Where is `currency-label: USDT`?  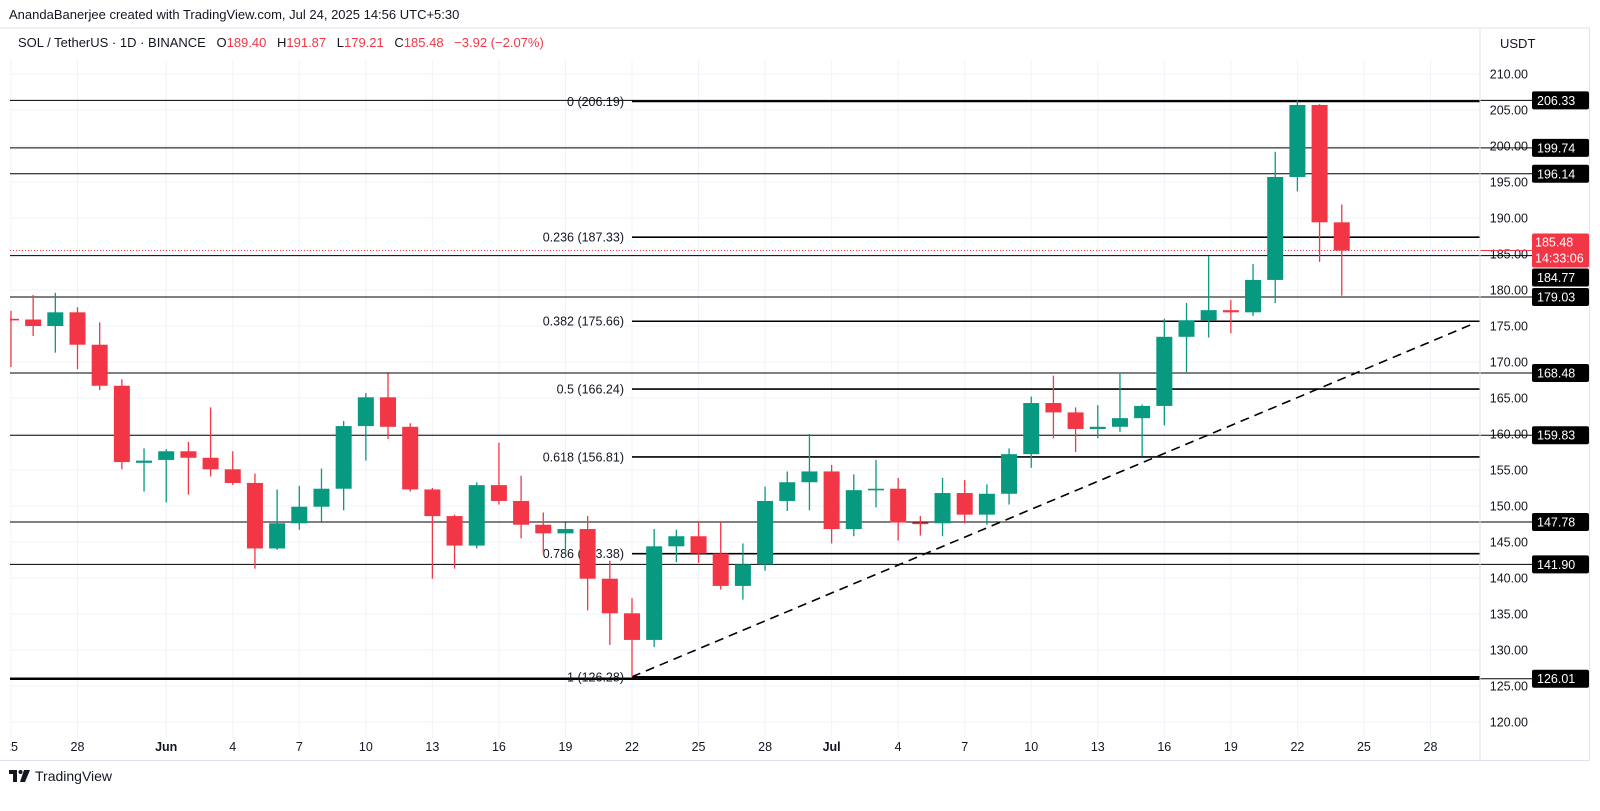 currency-label: USDT is located at coordinates (1518, 43).